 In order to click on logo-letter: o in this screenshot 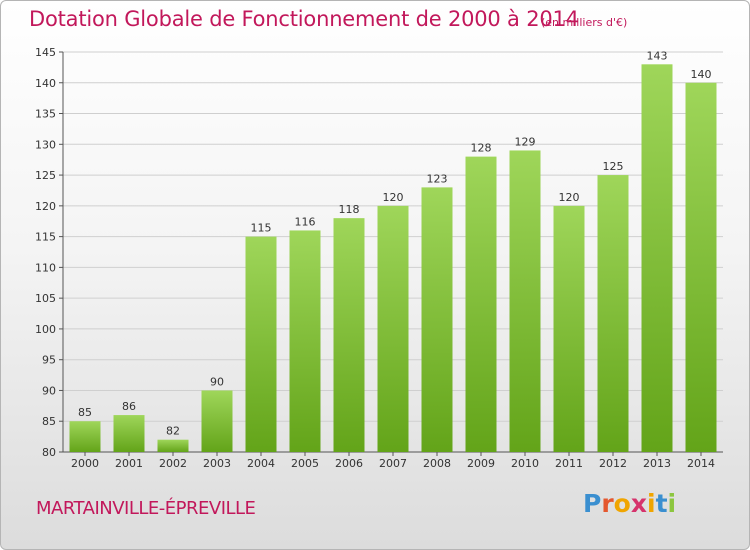, I will do `click(622, 503)`.